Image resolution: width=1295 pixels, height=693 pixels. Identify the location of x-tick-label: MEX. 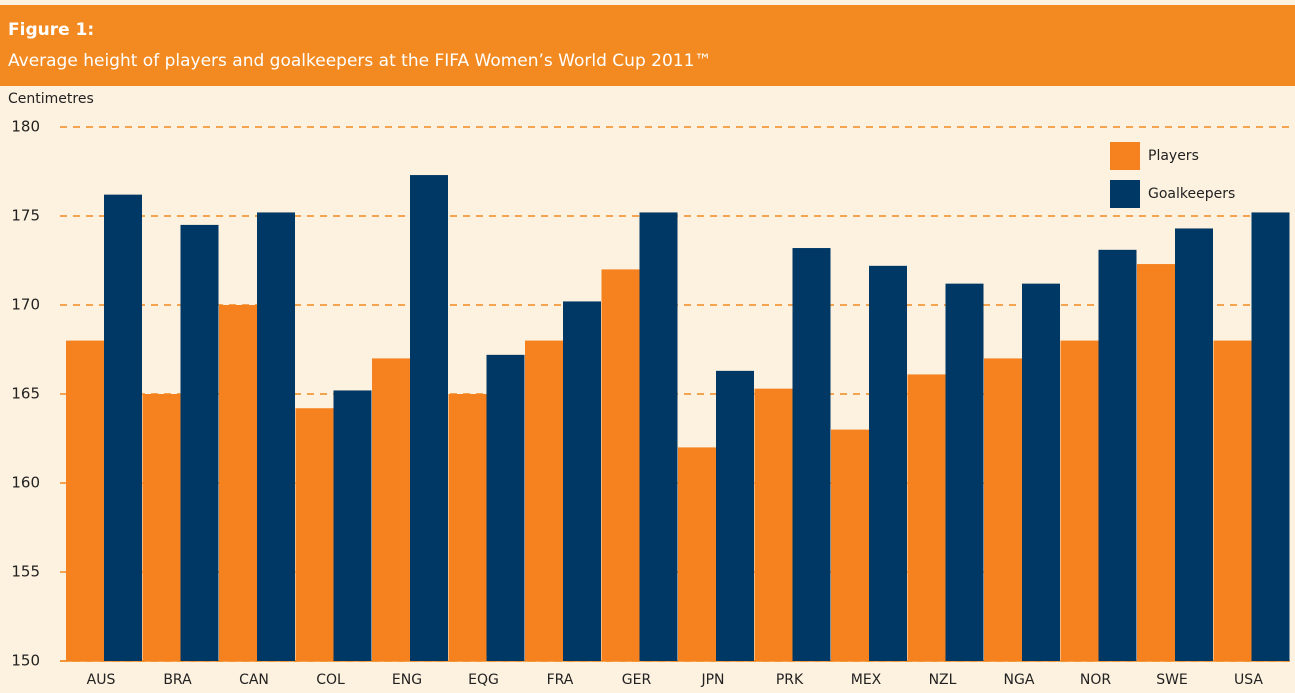
(866, 680).